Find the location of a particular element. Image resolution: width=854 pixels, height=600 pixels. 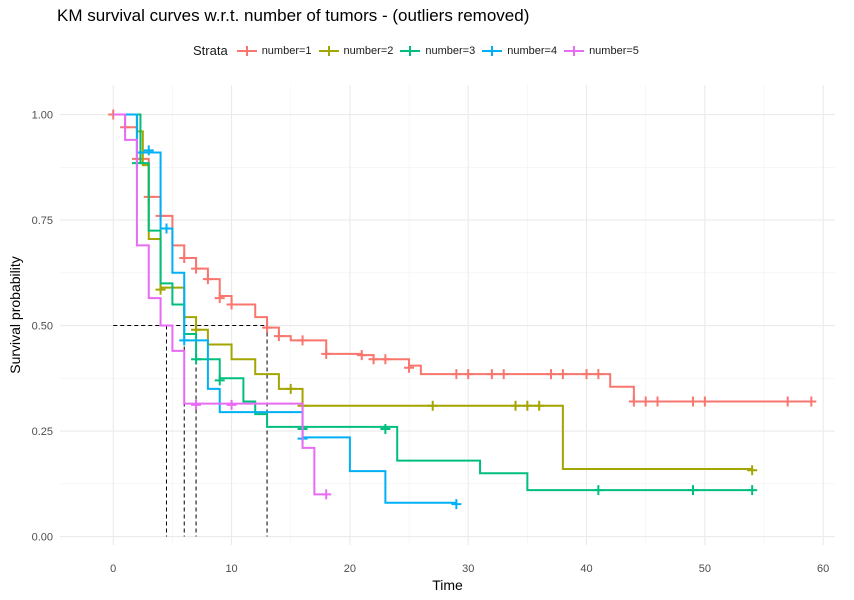

x-tick-label: 30 is located at coordinates (468, 569).